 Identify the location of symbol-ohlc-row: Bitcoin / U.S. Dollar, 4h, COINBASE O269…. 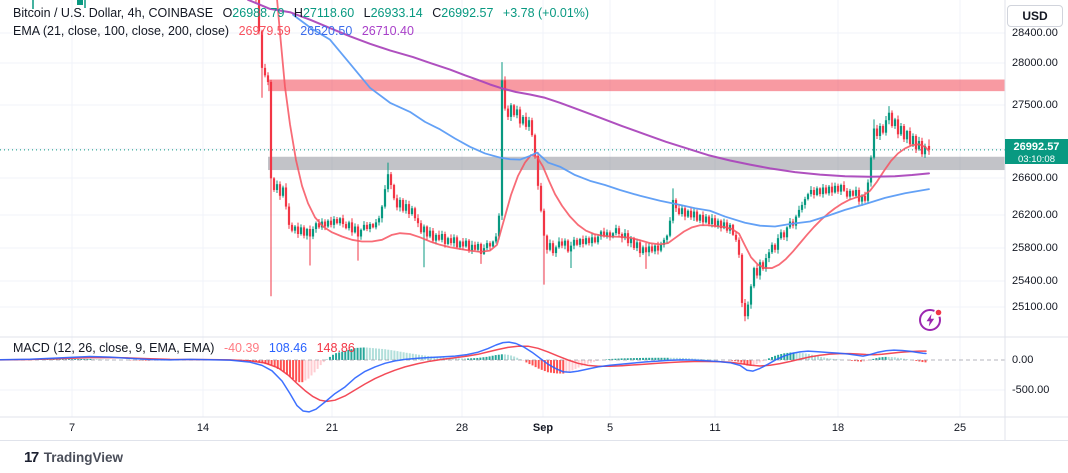
(301, 13).